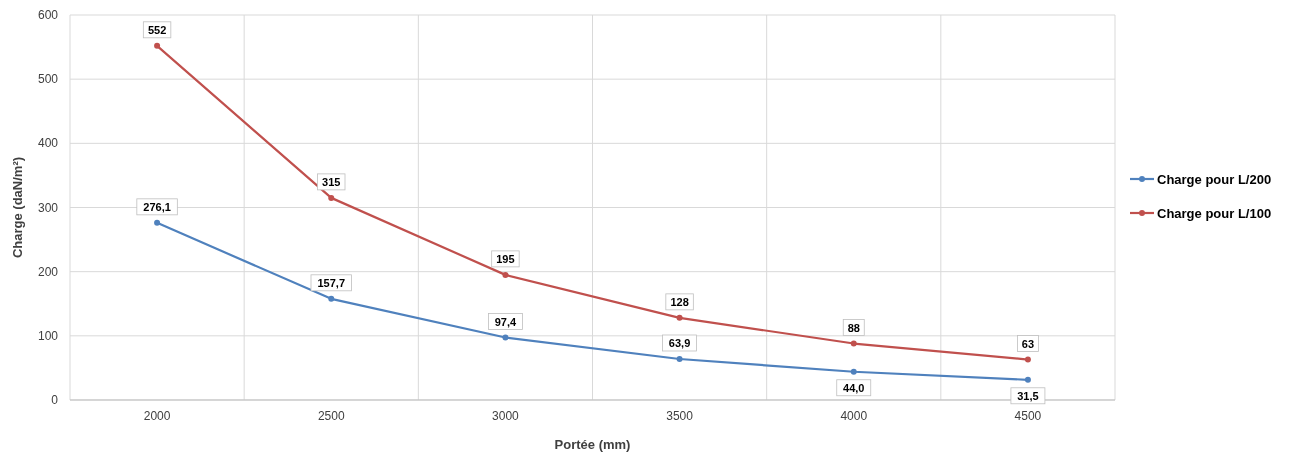  I want to click on x-tick-label: 4500, so click(1028, 416).